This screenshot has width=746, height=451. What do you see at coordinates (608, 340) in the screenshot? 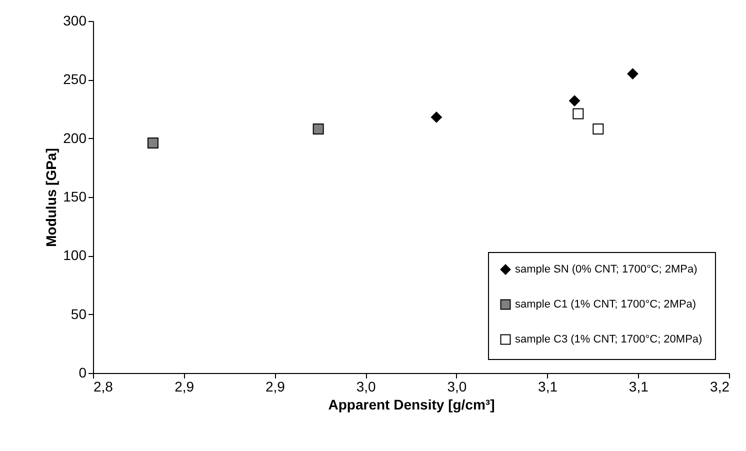
I see `legend-label: sample C3 (1% CNT; 1700°C; 20MPa)` at bounding box center [608, 340].